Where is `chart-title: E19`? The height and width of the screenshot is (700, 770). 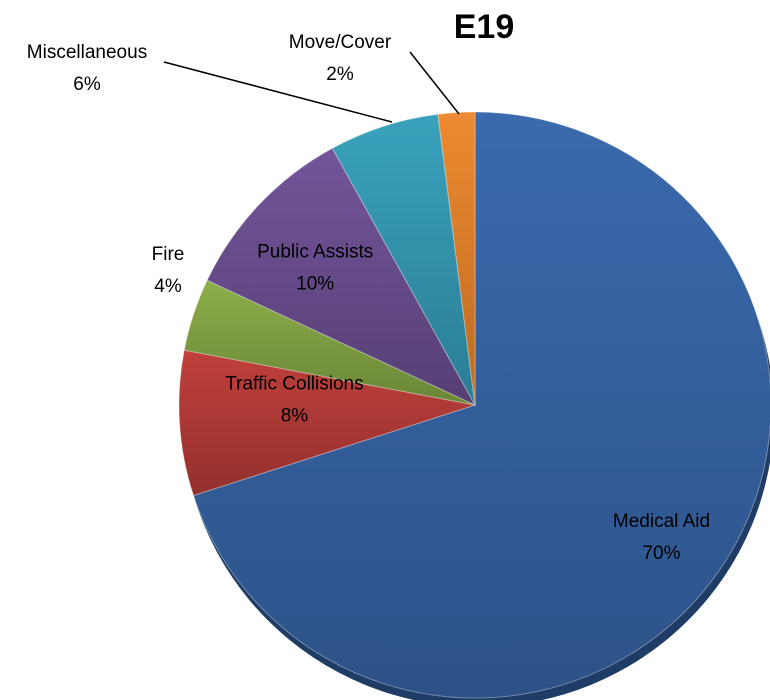
chart-title: E19 is located at coordinates (484, 27).